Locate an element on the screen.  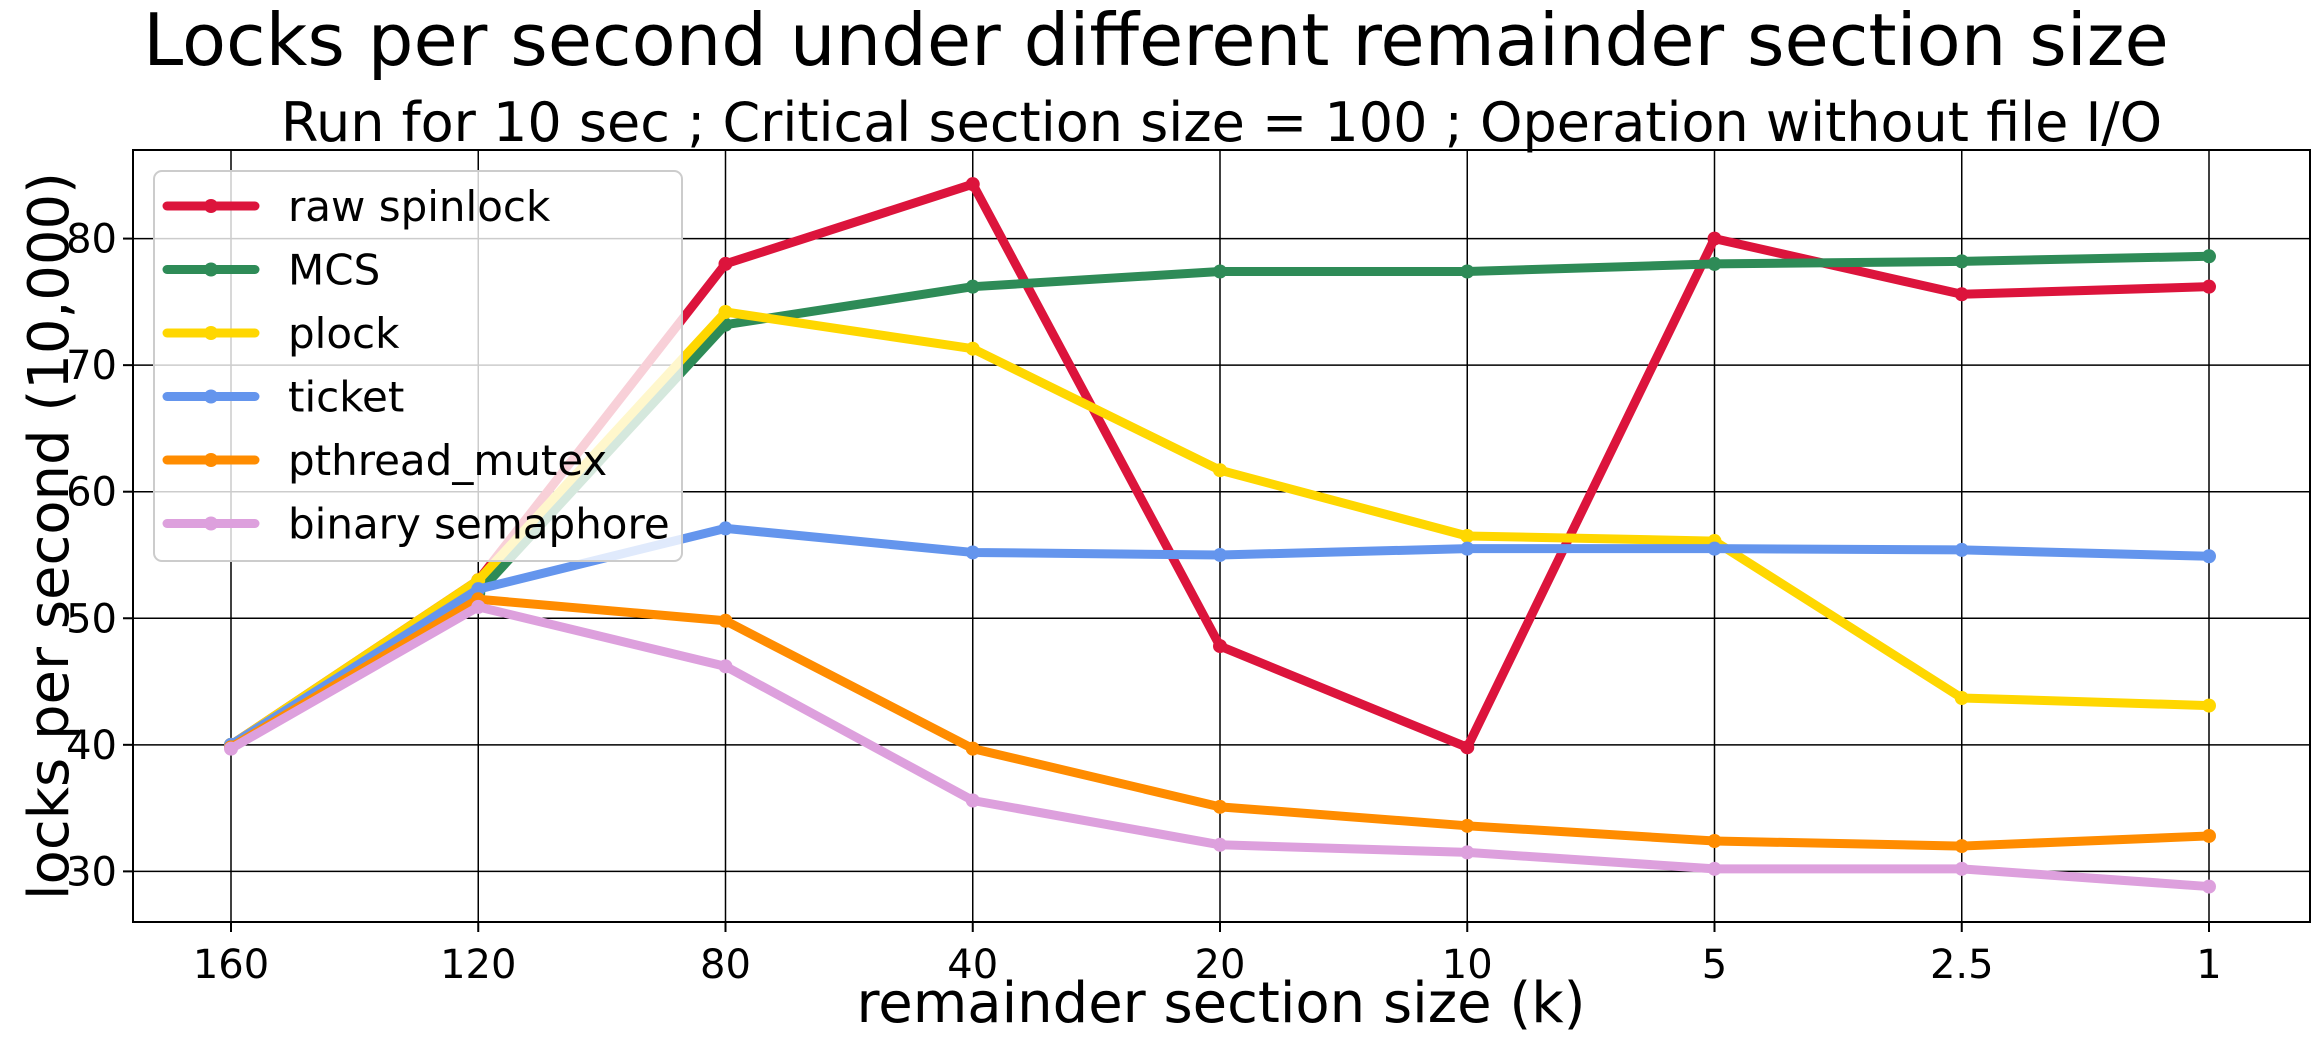
legend-item: raw spinlock is located at coordinates (356, 206).